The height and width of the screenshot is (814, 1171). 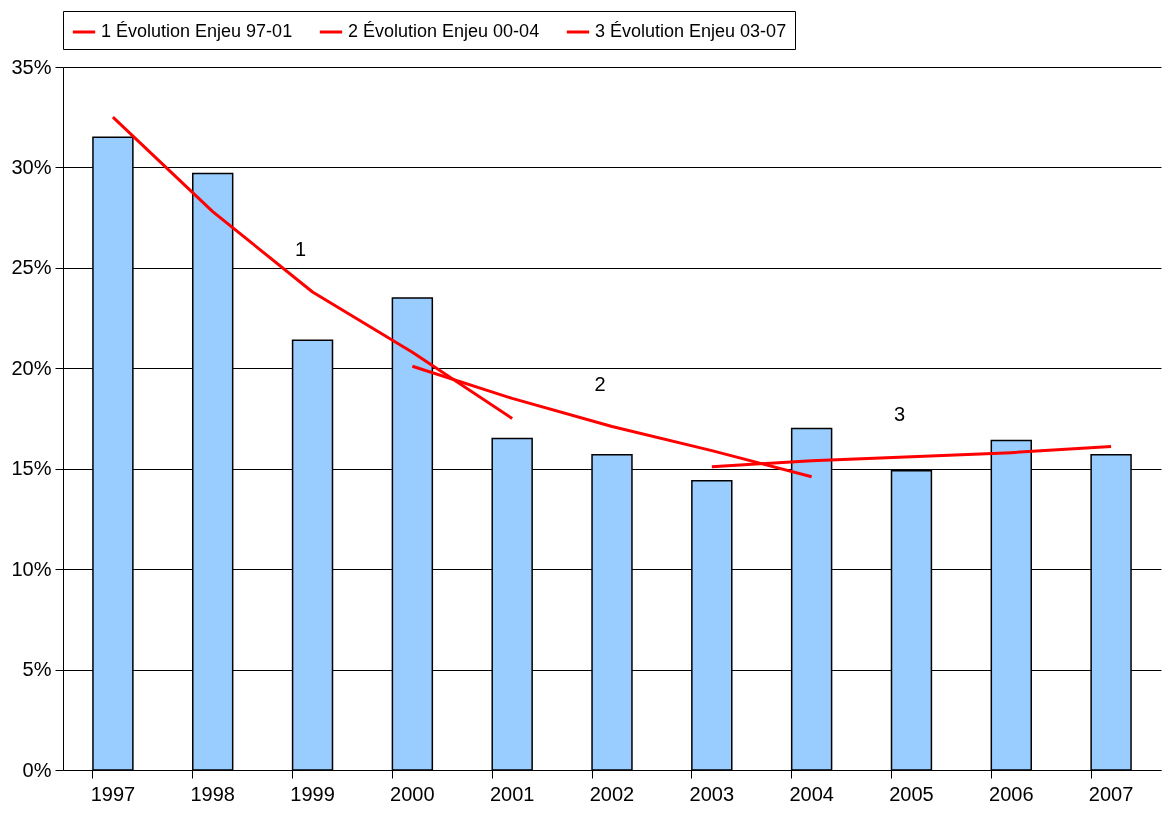 I want to click on x-tick-label: 1999, so click(x=312, y=793).